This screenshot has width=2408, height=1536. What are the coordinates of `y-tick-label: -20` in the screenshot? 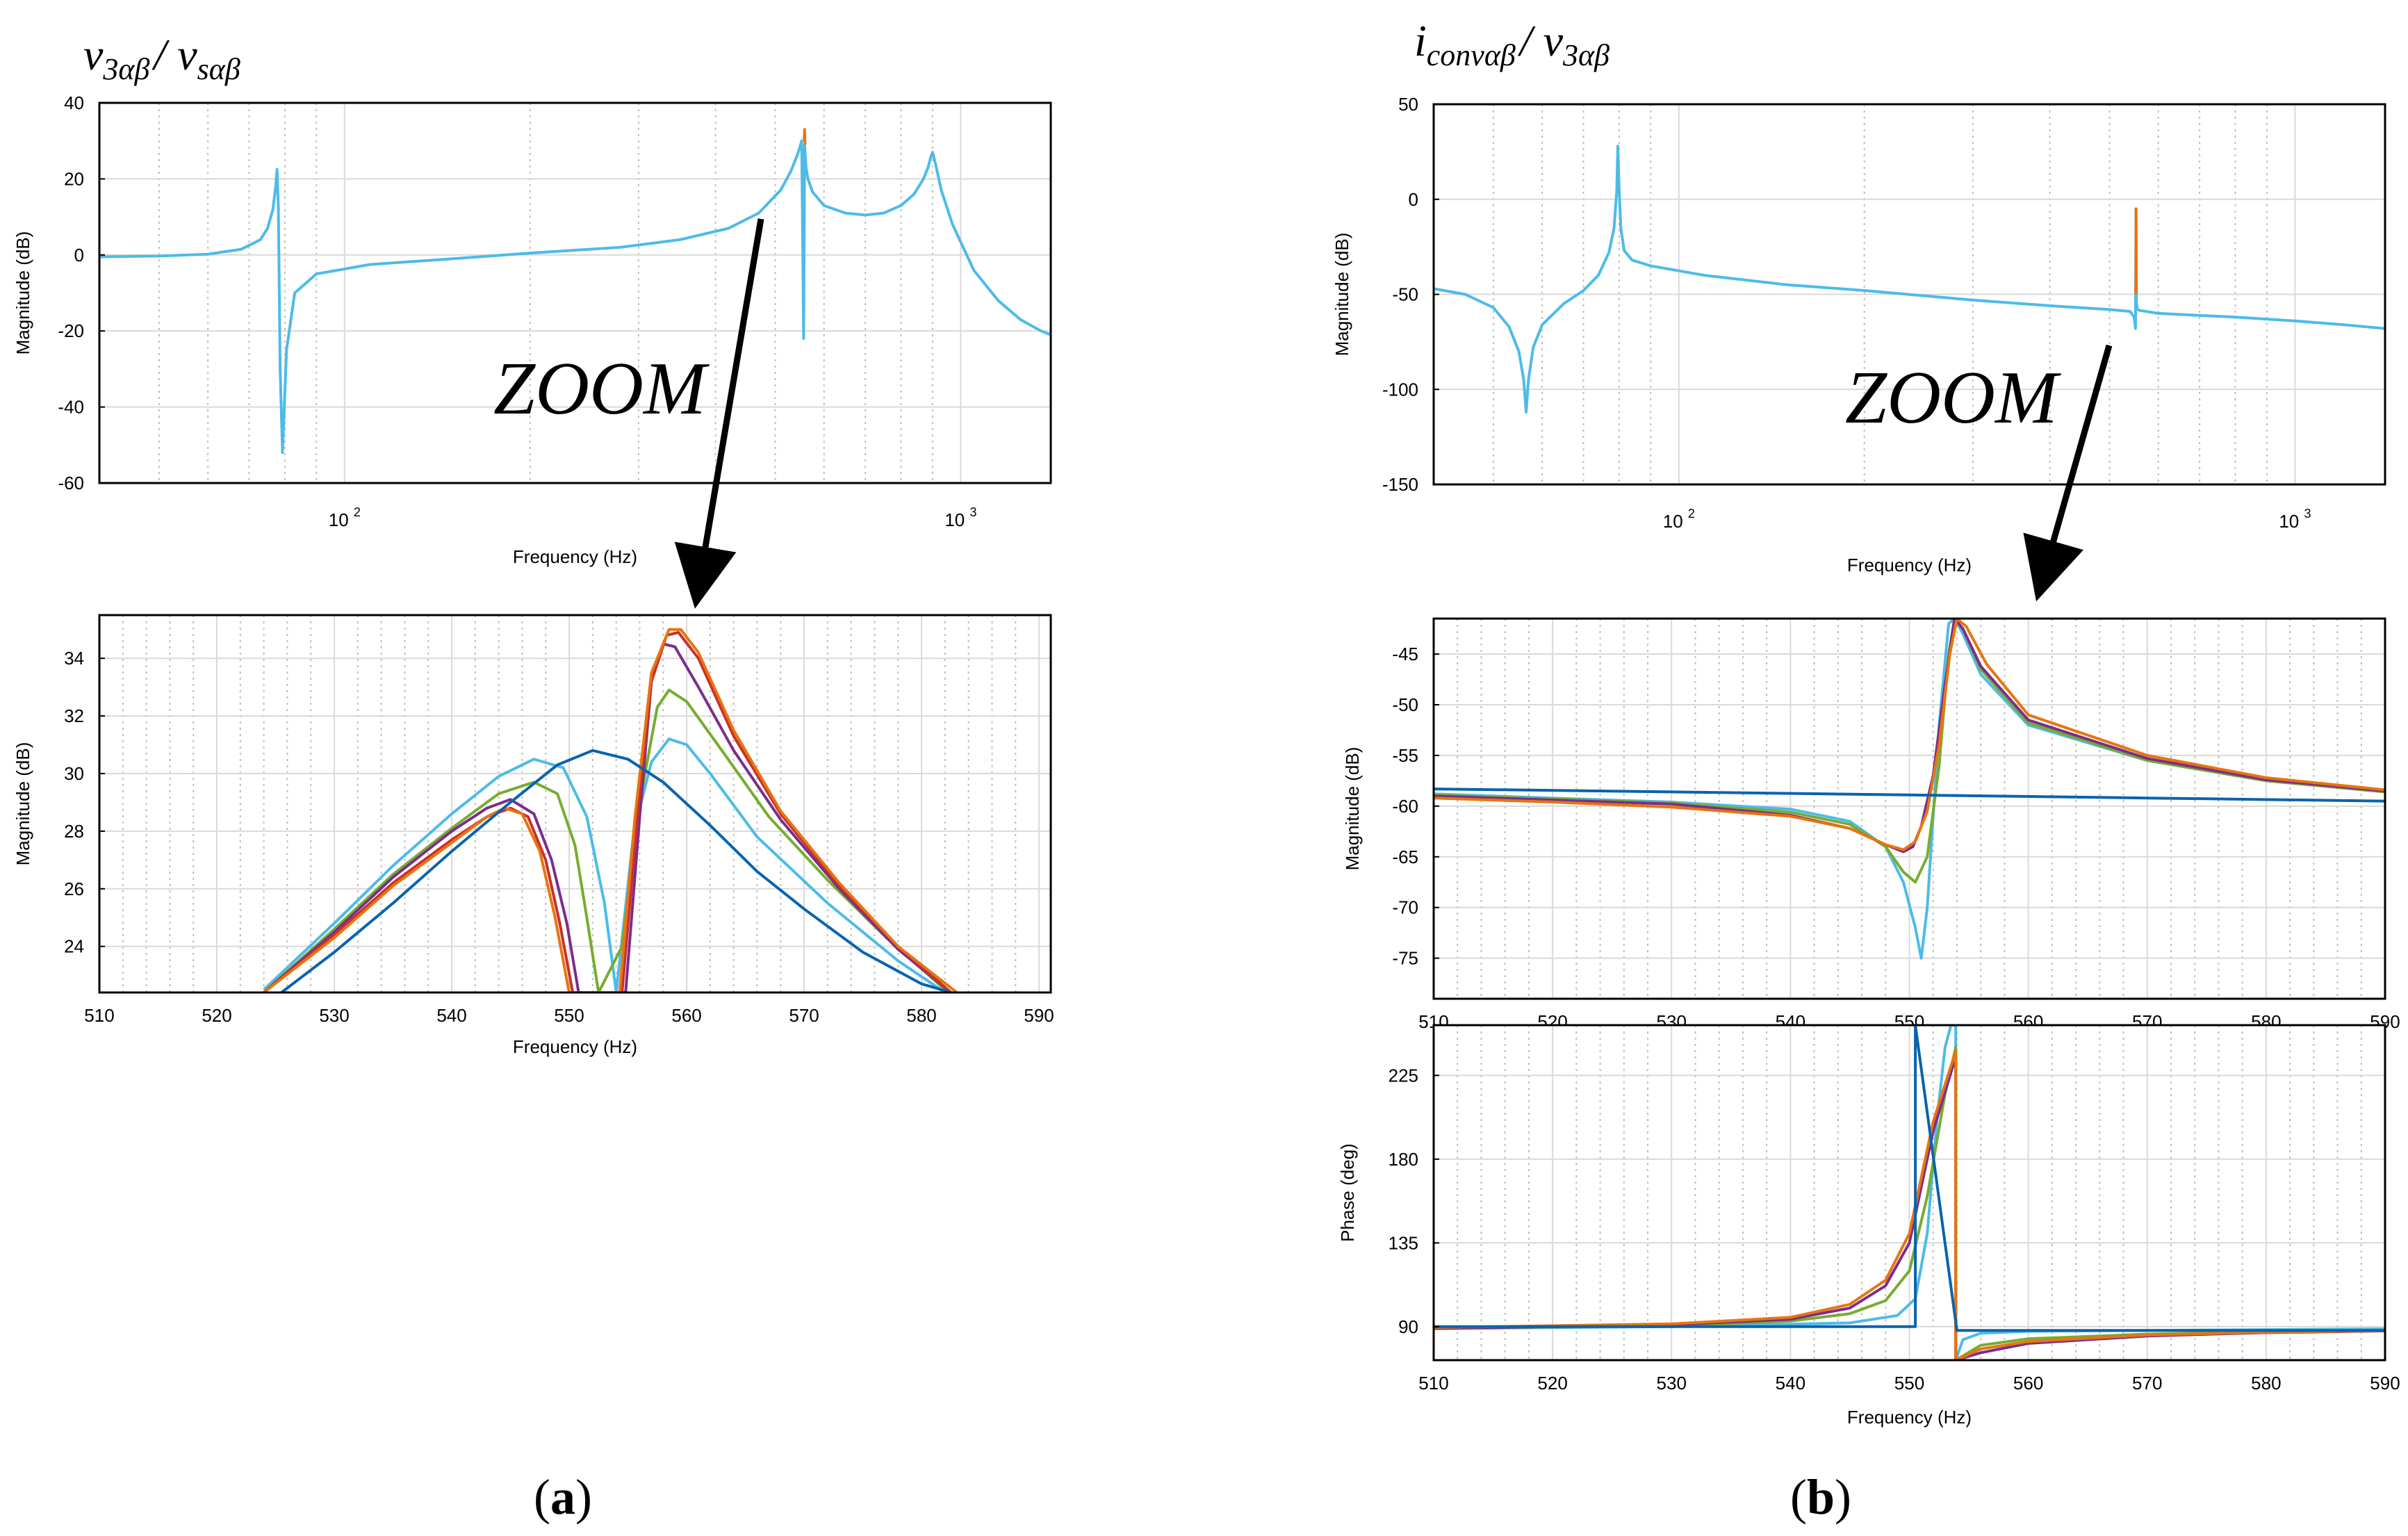 It's located at (71, 330).